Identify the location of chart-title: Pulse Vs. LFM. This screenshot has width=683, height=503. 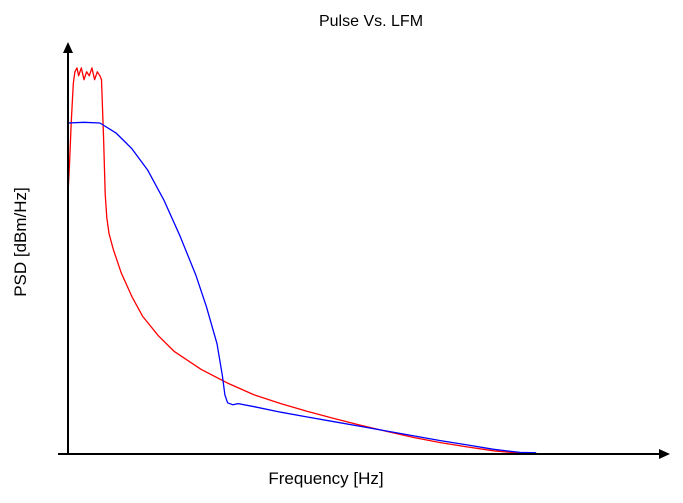
(371, 21).